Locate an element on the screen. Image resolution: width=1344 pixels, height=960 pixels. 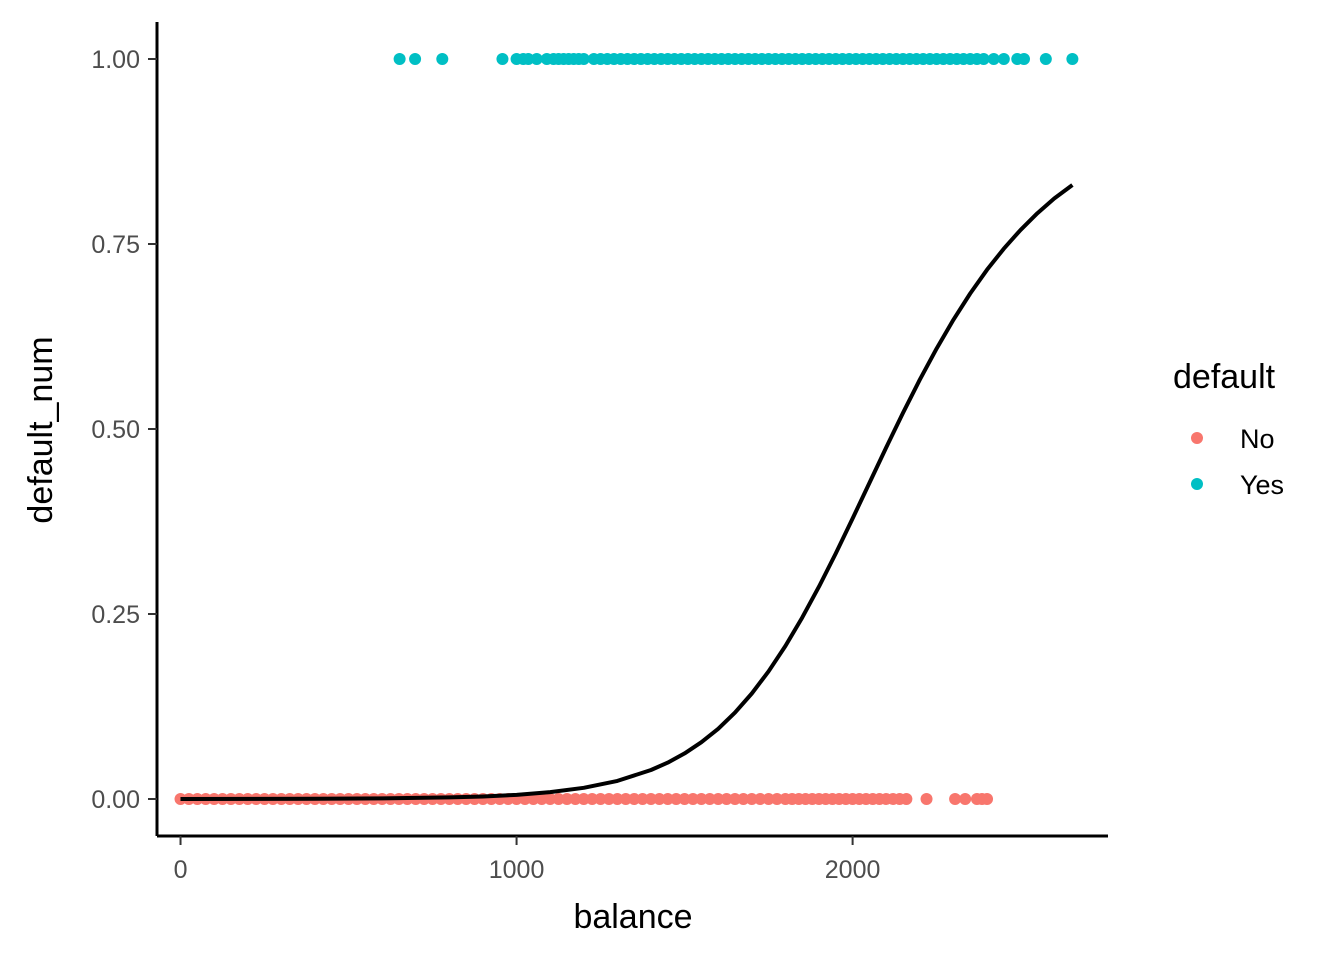
legend-title: default is located at coordinates (1224, 377).